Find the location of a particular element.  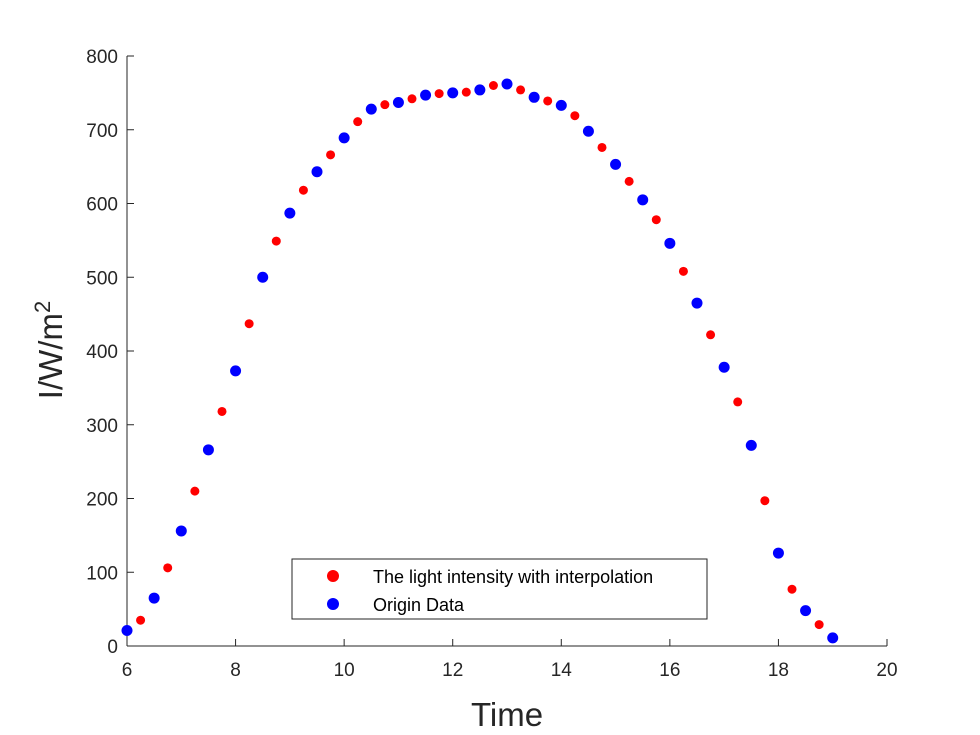

legend-marker-origin is located at coordinates (333, 604).